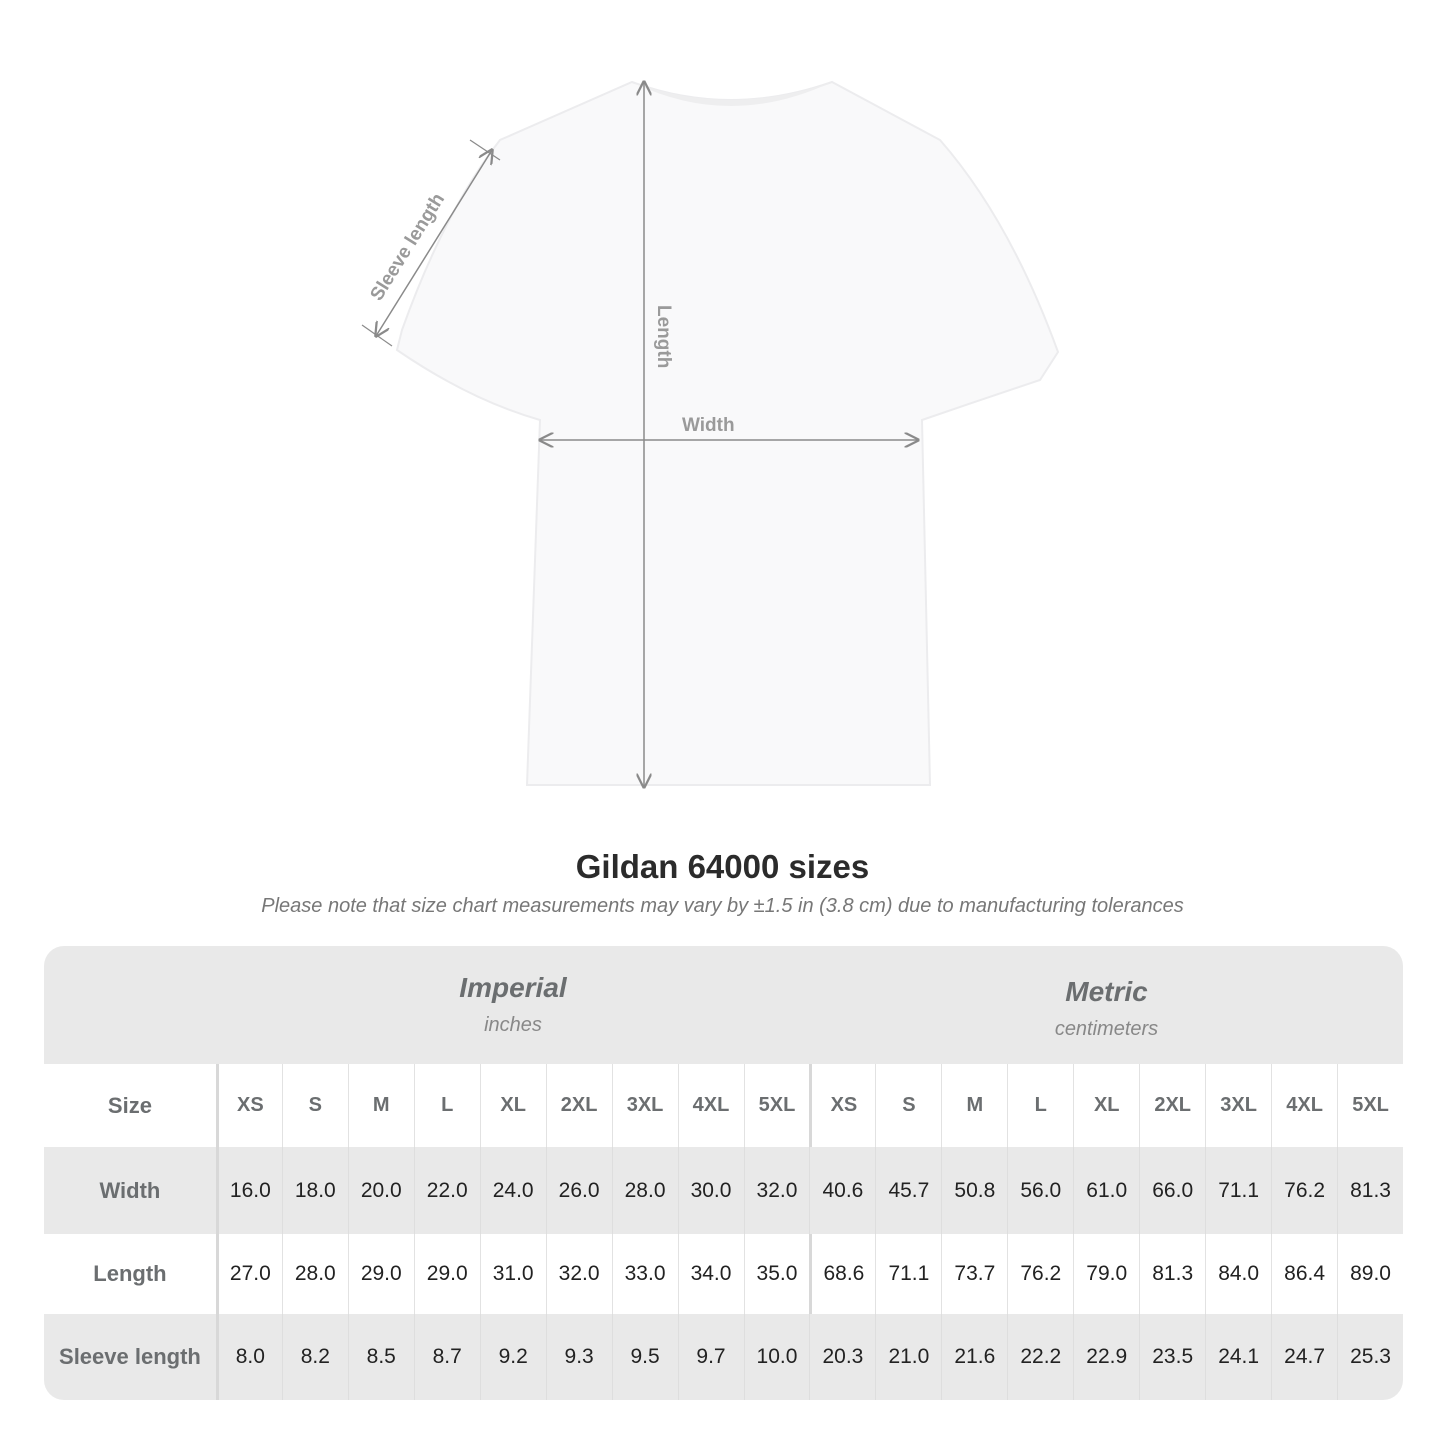  I want to click on metric-value-cell: 50.8, so click(974, 1190).